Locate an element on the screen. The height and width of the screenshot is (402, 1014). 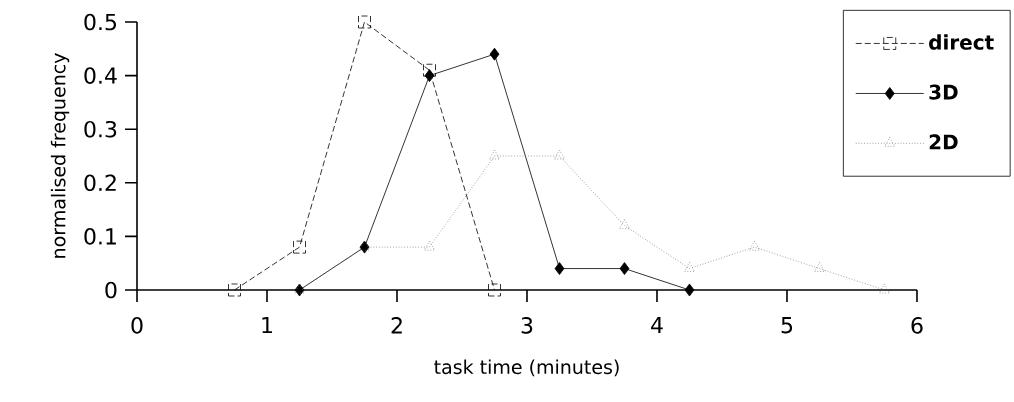
x-axis-title: task time (minutes) is located at coordinates (526, 368).